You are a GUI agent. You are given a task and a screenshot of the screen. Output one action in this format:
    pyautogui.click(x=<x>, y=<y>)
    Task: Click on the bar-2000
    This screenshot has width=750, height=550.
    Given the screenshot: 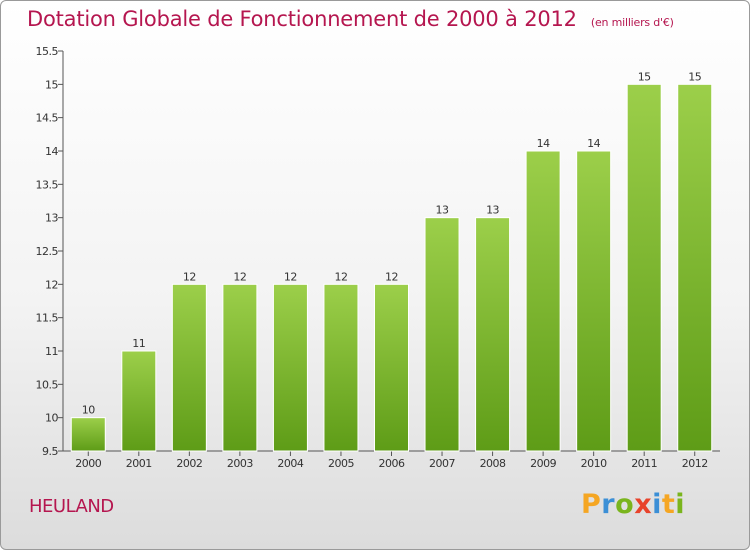 What is the action you would take?
    pyautogui.click(x=88, y=434)
    